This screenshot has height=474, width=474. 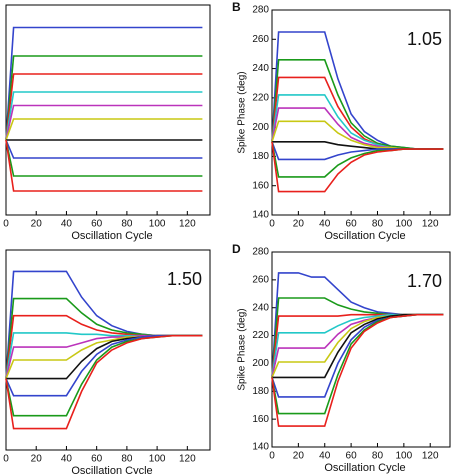 I want to click on condition-label: 1.05, so click(x=424, y=39).